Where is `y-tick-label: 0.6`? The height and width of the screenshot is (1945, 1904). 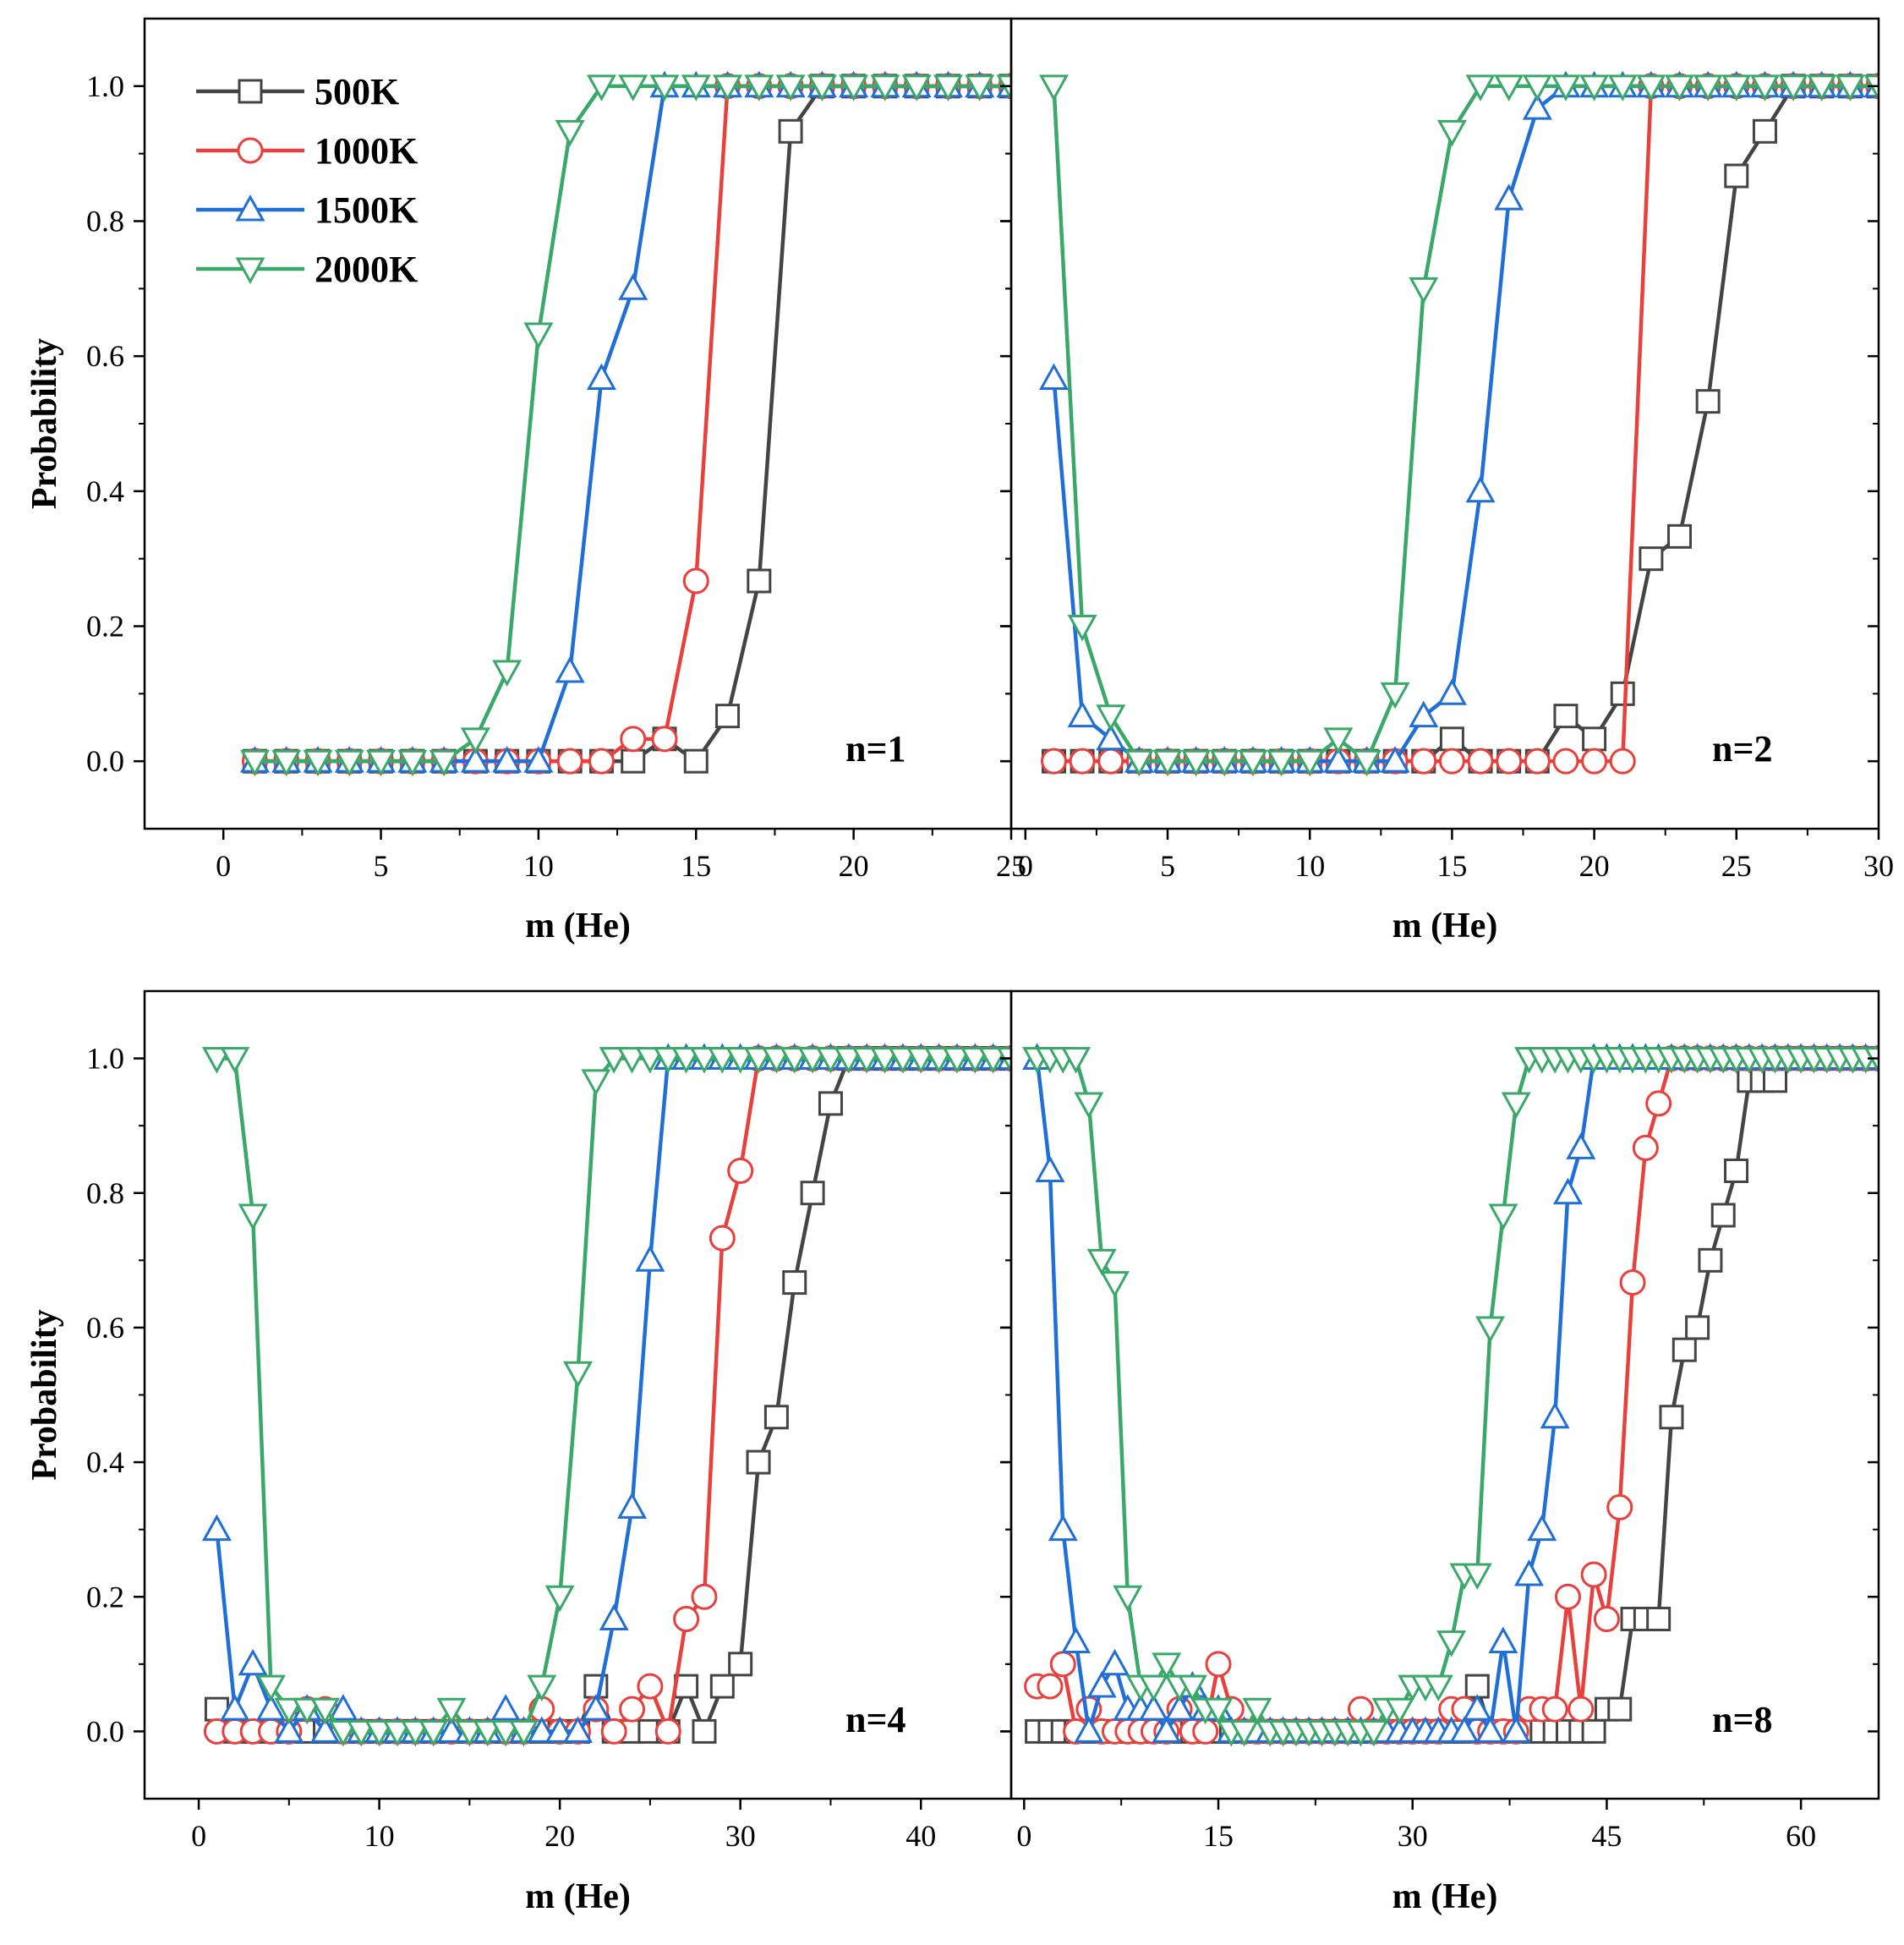
y-tick-label: 0.6 is located at coordinates (105, 356).